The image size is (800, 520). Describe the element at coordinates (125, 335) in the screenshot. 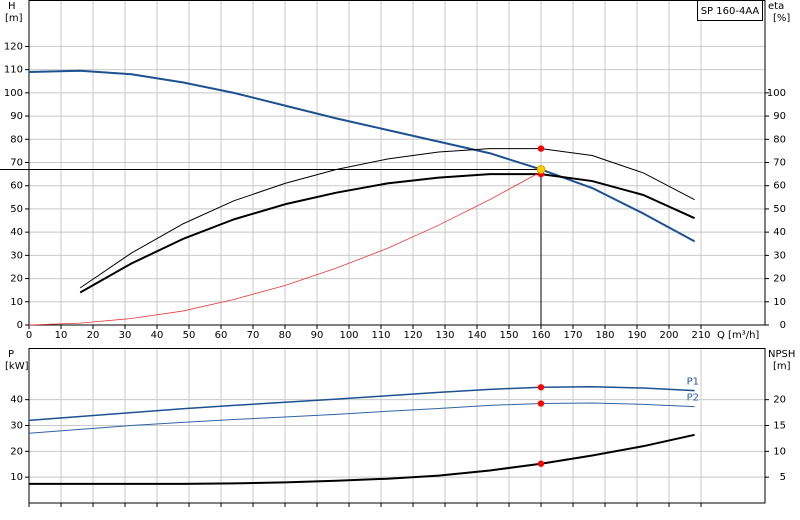

I see `x-tick-label: 30` at that location.